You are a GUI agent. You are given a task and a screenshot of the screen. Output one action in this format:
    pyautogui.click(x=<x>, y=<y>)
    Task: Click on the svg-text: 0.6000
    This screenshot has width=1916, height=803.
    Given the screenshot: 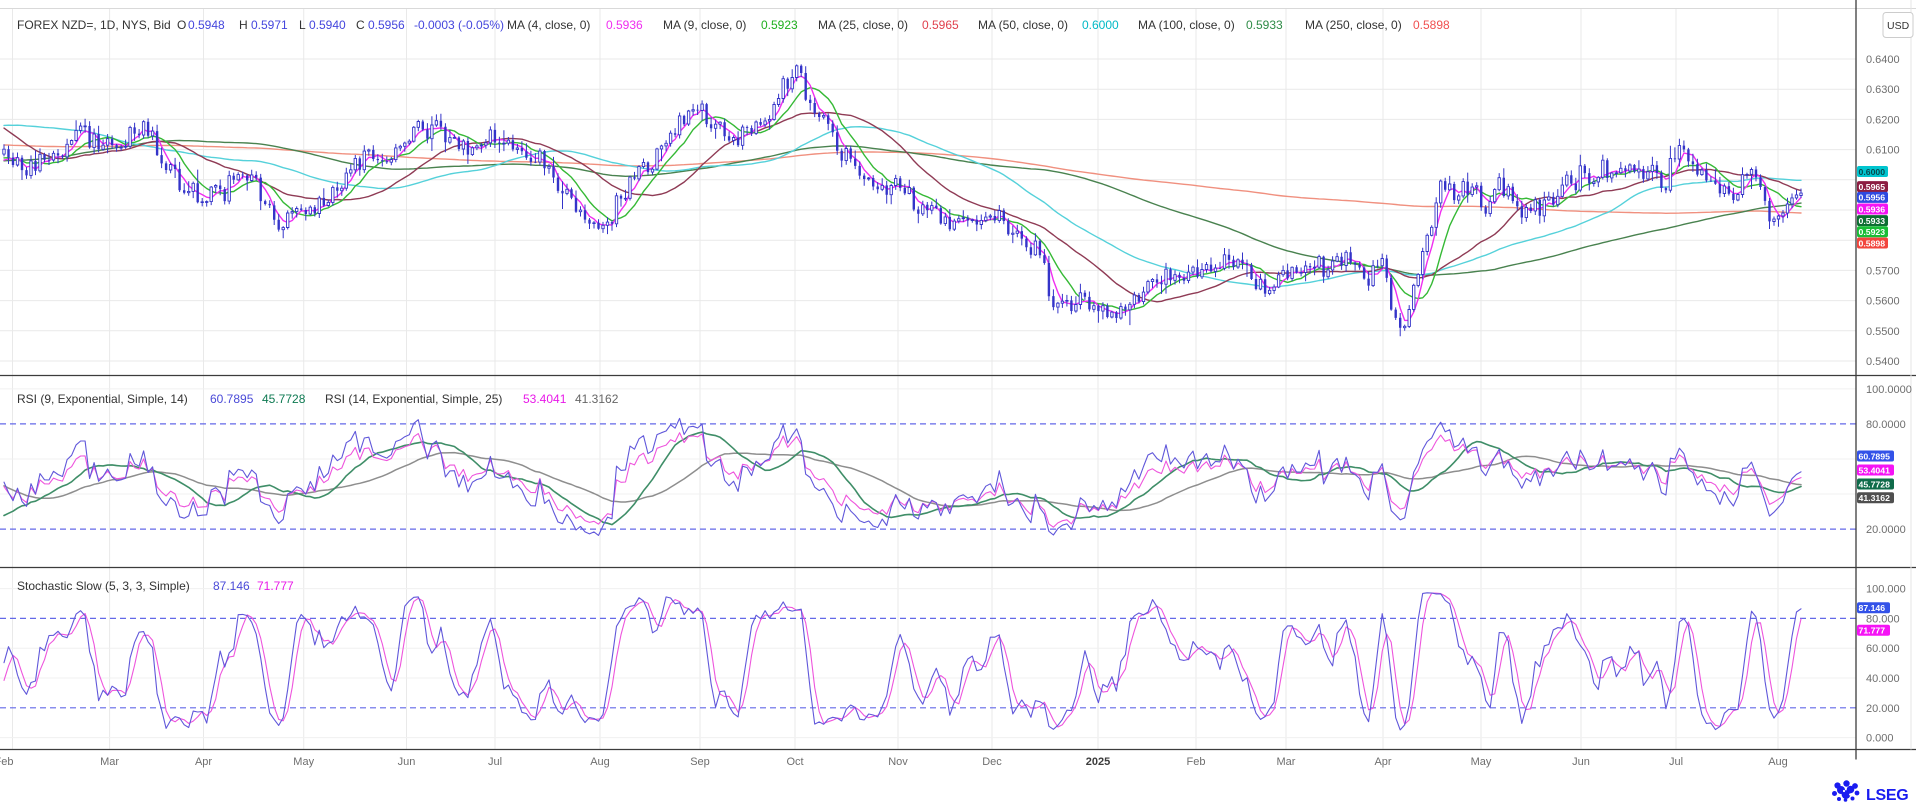 What is the action you would take?
    pyautogui.click(x=1872, y=172)
    